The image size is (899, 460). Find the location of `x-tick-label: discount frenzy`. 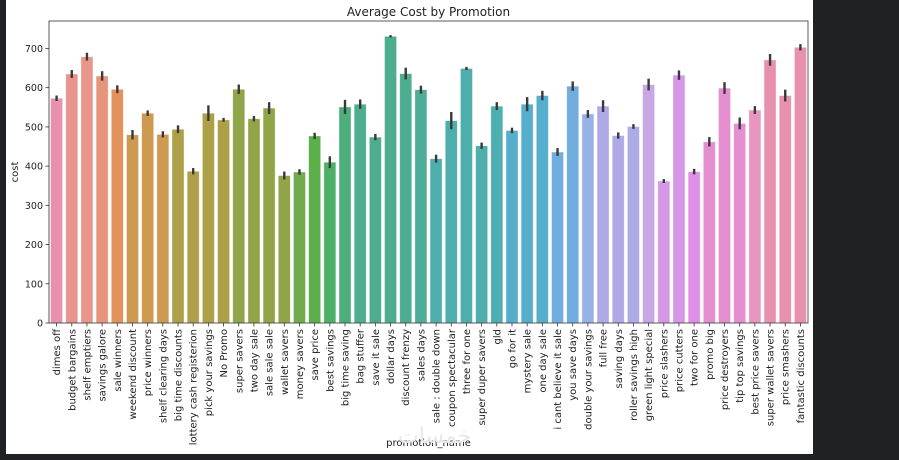

x-tick-label: discount frenzy is located at coordinates (406, 367).